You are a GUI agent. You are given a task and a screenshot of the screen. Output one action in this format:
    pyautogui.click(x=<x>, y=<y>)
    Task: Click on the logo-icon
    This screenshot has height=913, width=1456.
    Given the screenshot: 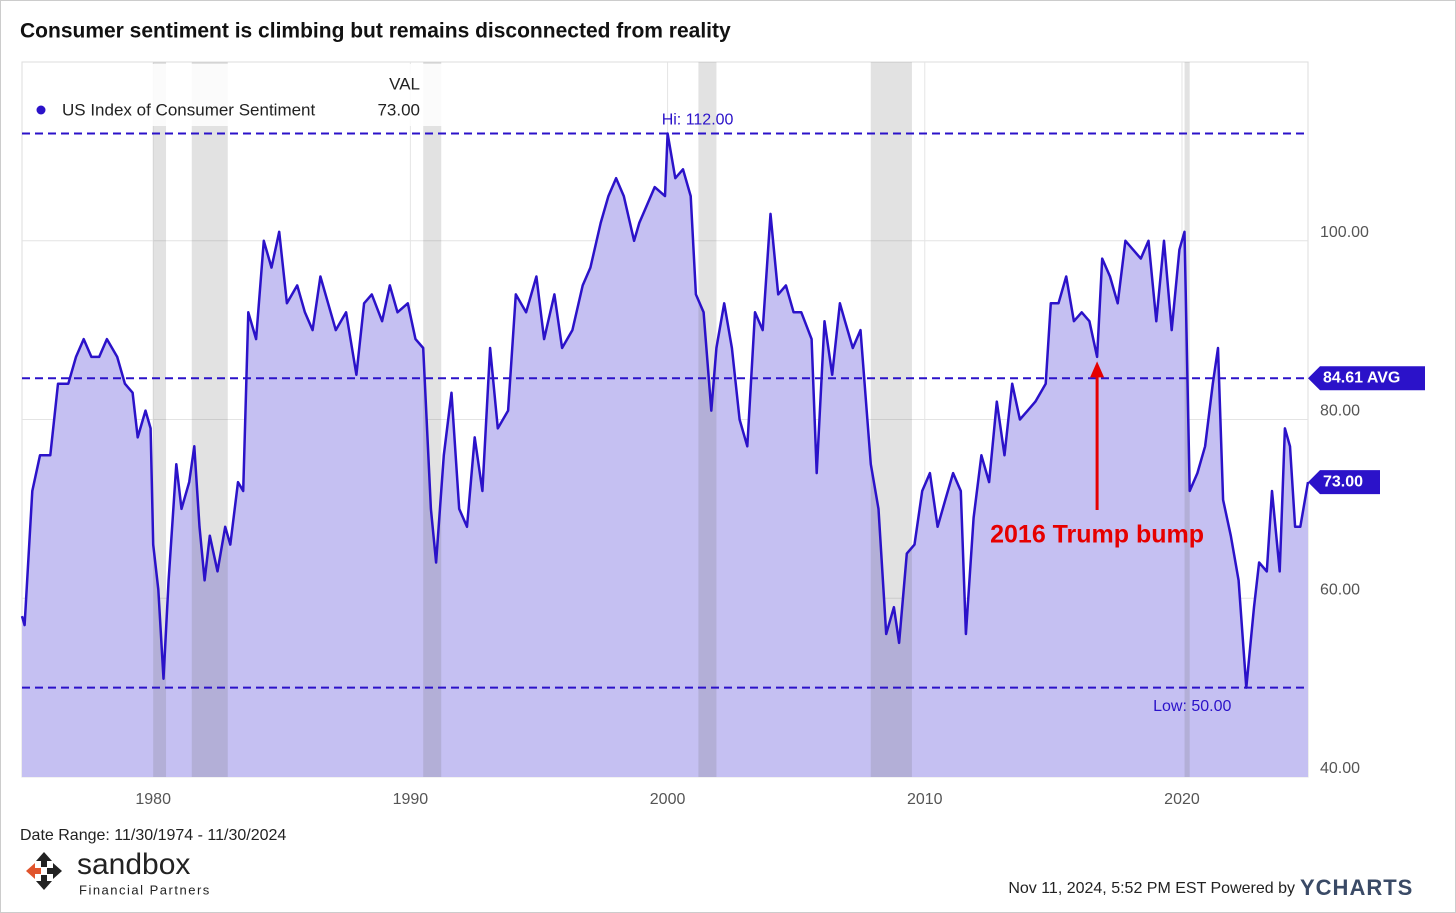 What is the action you would take?
    pyautogui.click(x=44, y=871)
    